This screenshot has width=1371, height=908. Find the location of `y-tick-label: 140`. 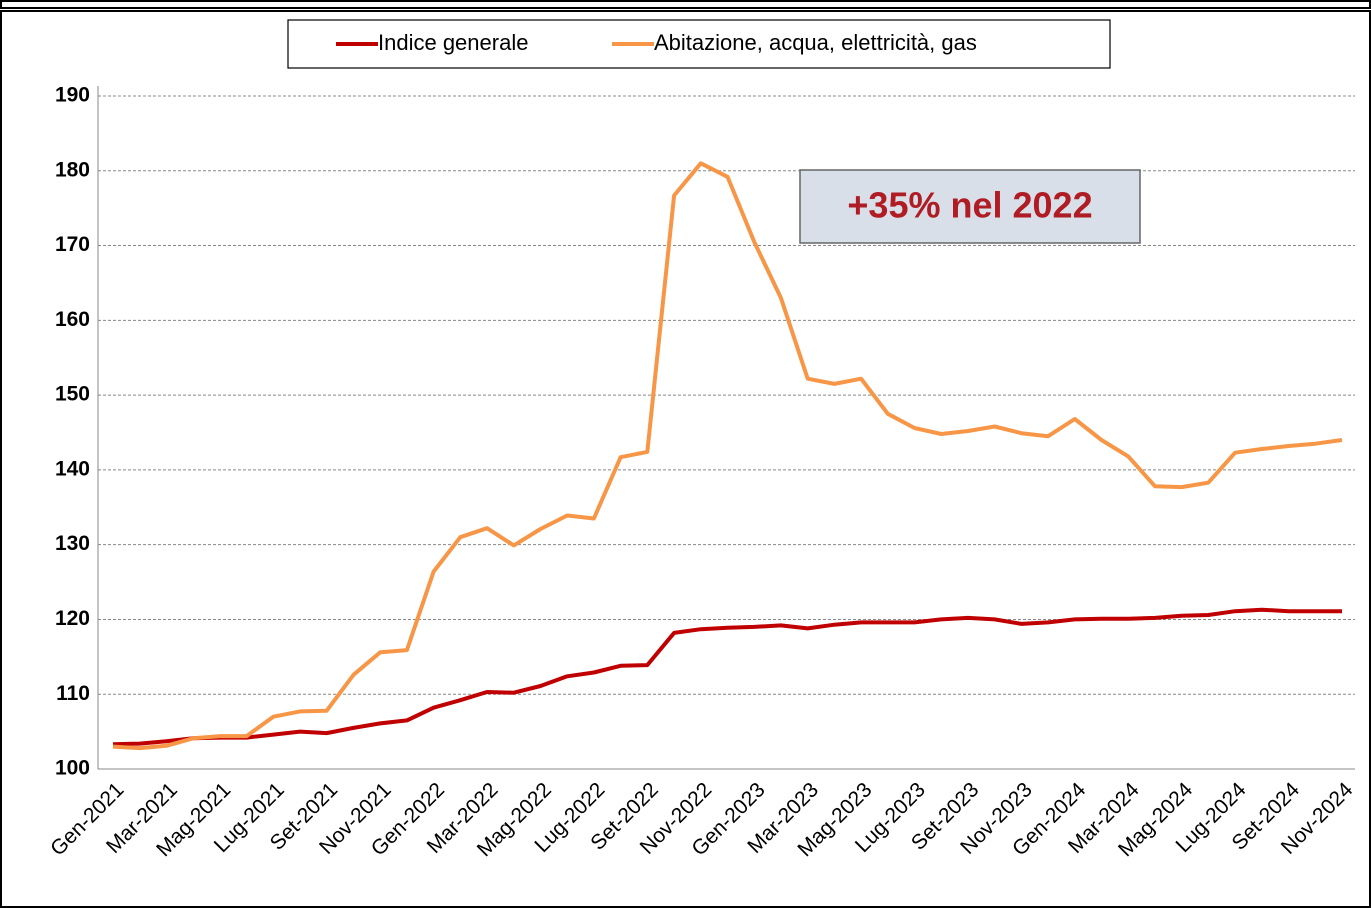

y-tick-label: 140 is located at coordinates (72, 468).